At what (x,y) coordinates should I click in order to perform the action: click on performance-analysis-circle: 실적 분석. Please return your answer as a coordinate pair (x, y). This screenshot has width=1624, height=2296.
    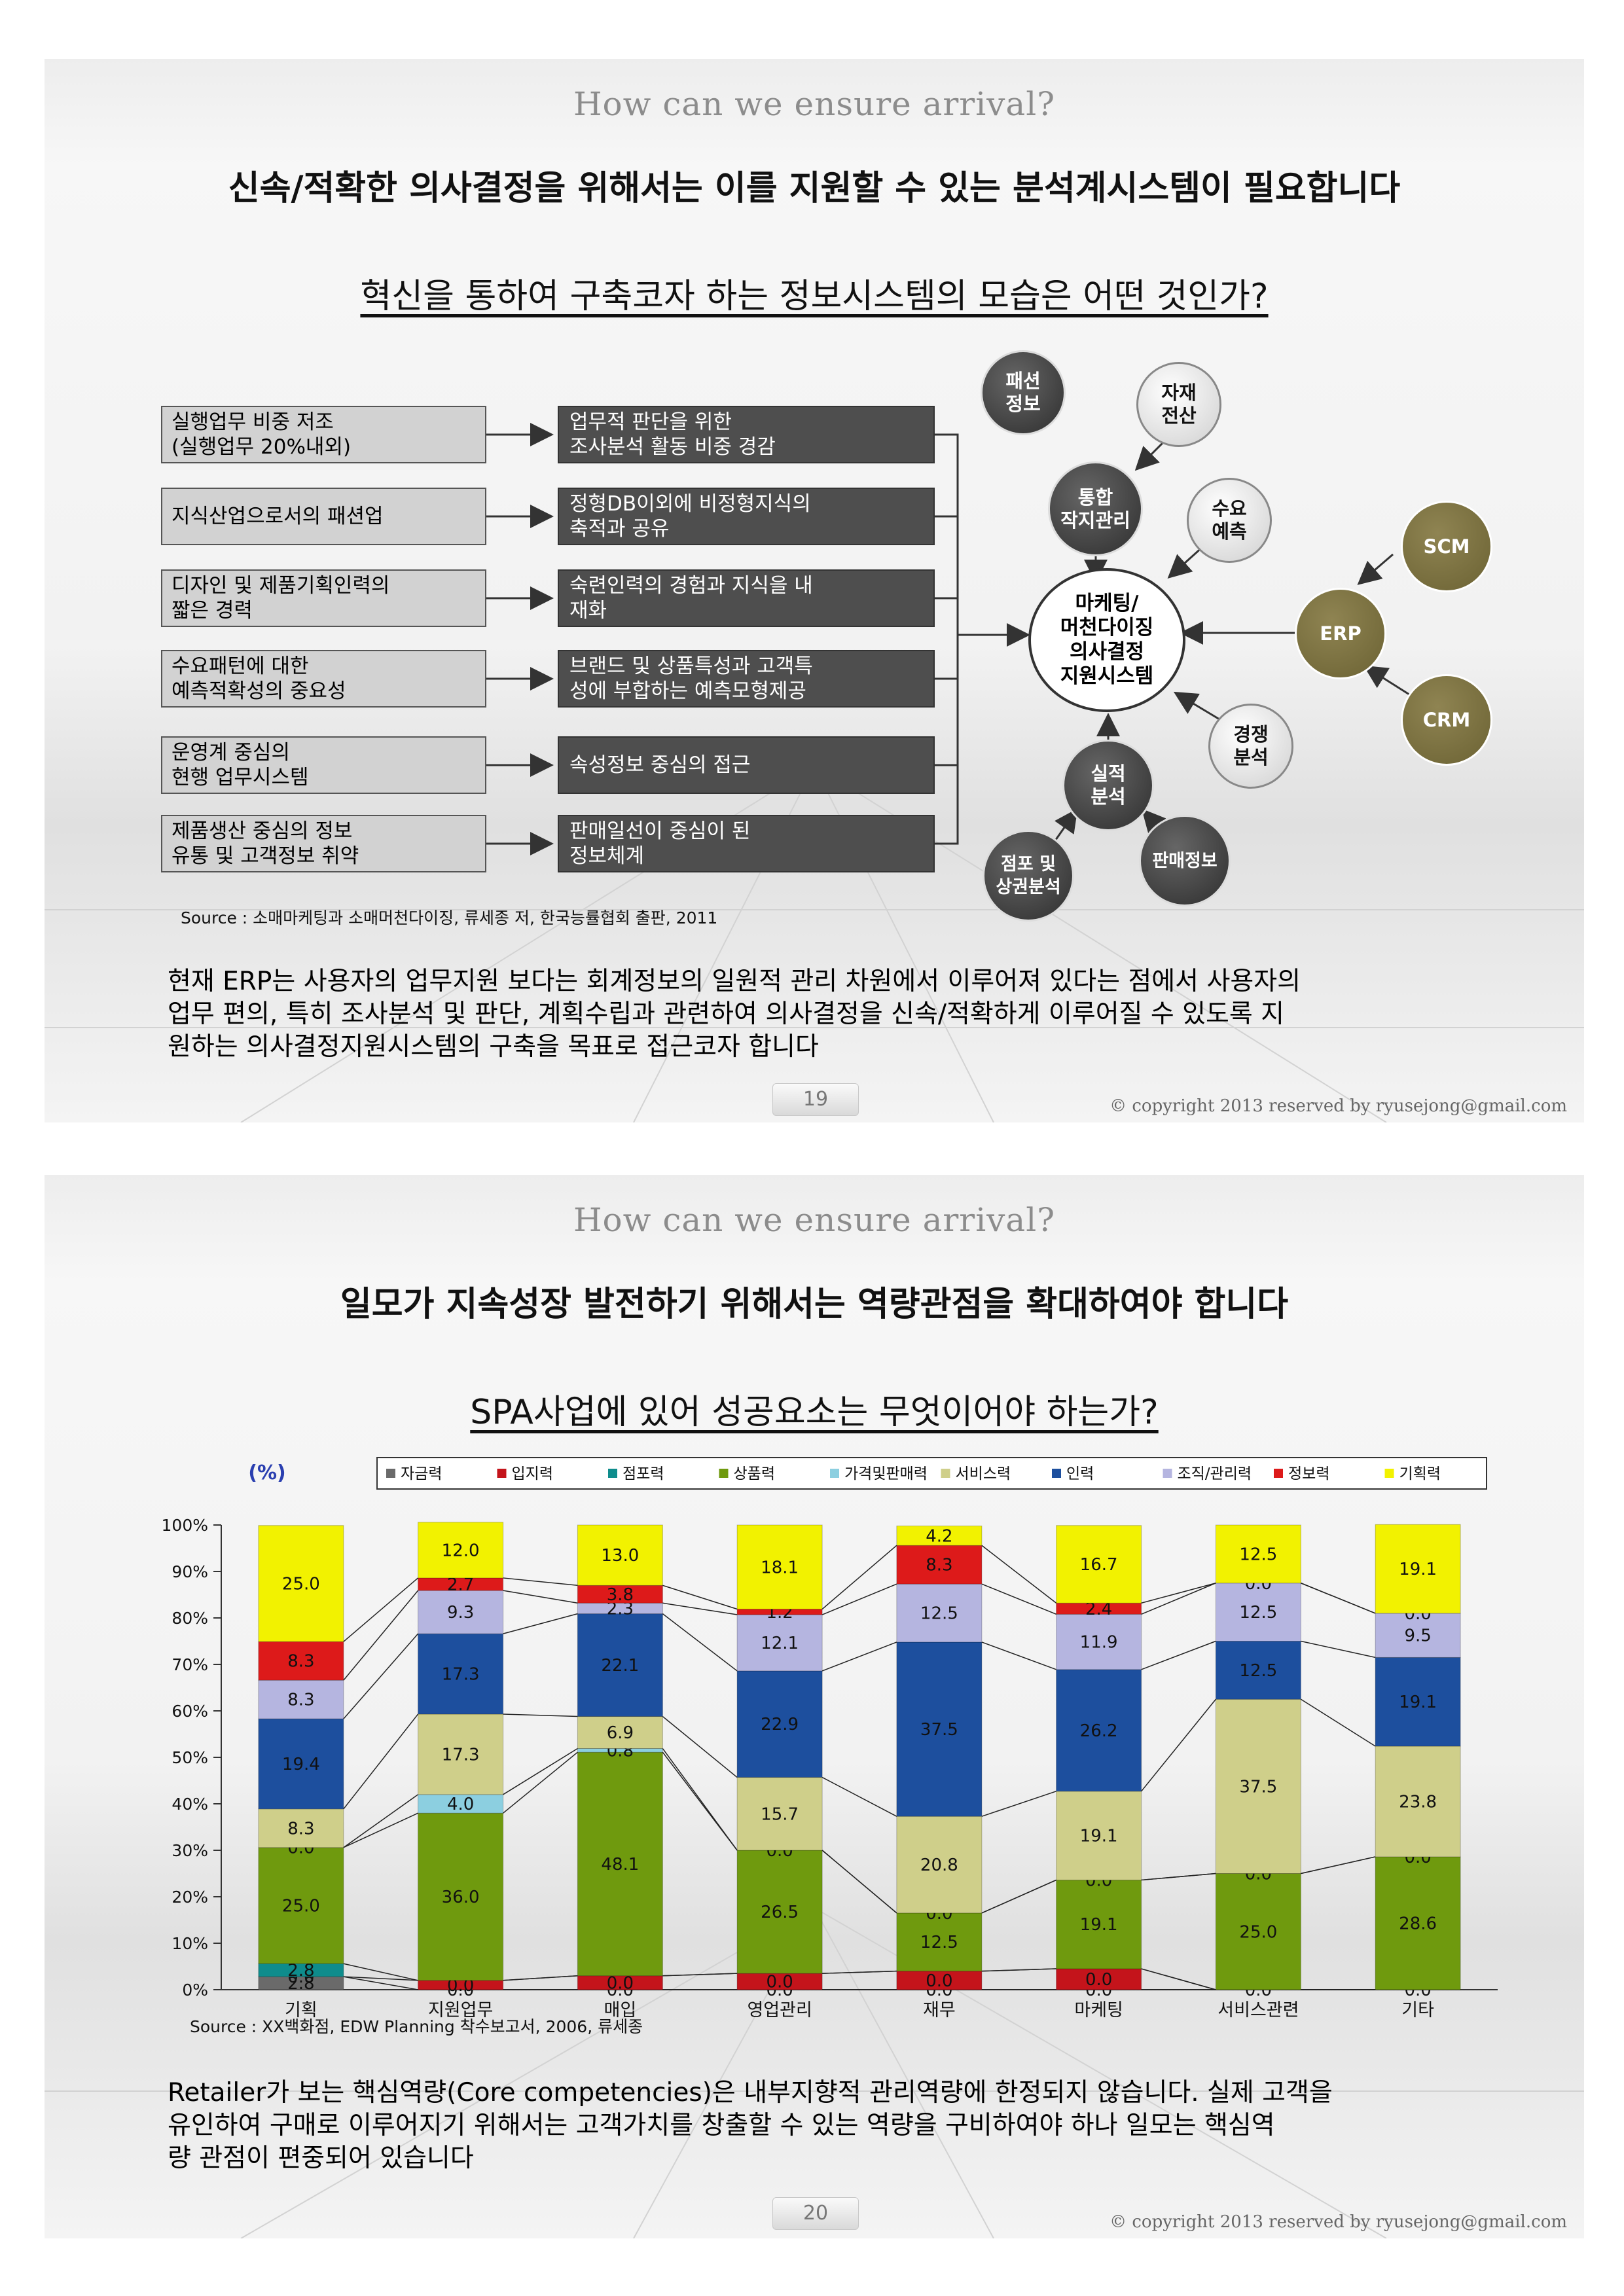
    Looking at the image, I should click on (1108, 785).